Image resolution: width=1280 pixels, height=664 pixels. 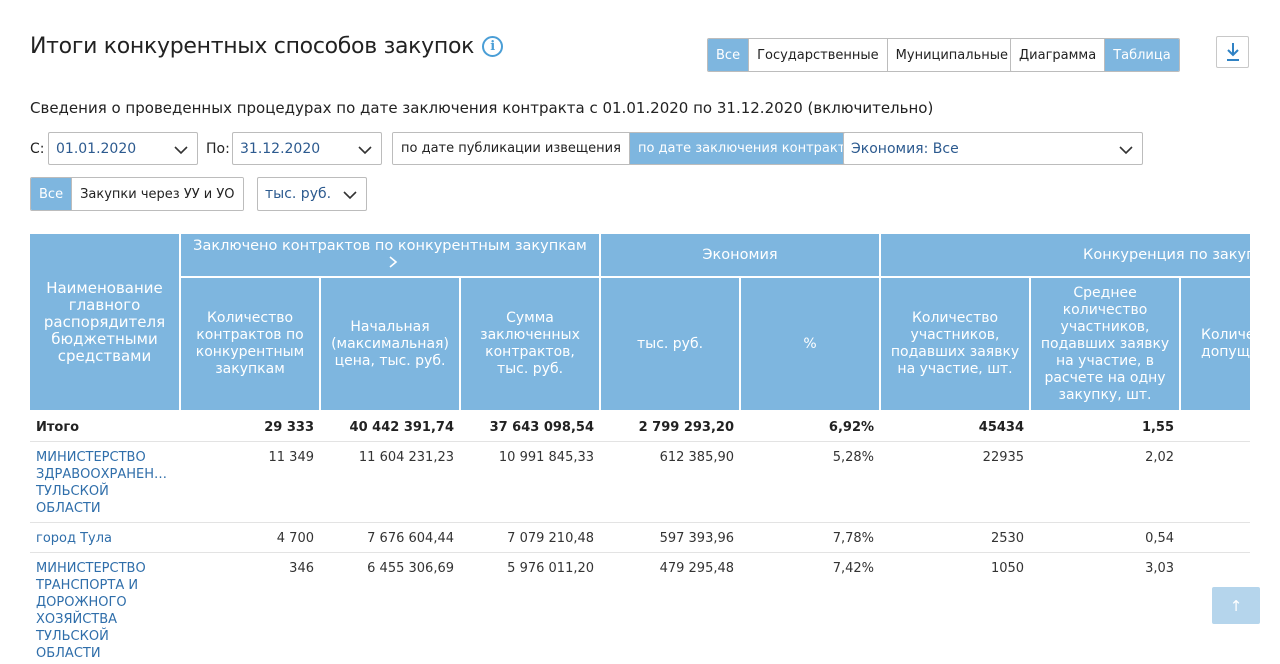 I want to click on view-toggle: Диаграмма Таблица, so click(x=1095, y=55).